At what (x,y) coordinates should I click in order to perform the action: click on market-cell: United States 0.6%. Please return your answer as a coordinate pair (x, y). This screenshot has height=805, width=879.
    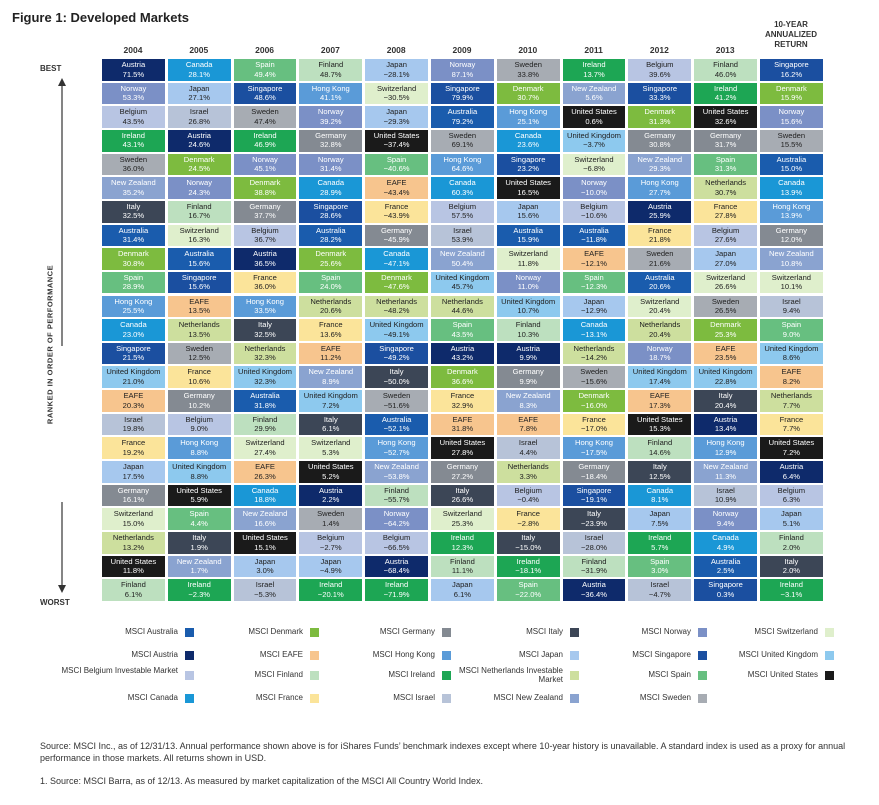
    Looking at the image, I should click on (594, 117).